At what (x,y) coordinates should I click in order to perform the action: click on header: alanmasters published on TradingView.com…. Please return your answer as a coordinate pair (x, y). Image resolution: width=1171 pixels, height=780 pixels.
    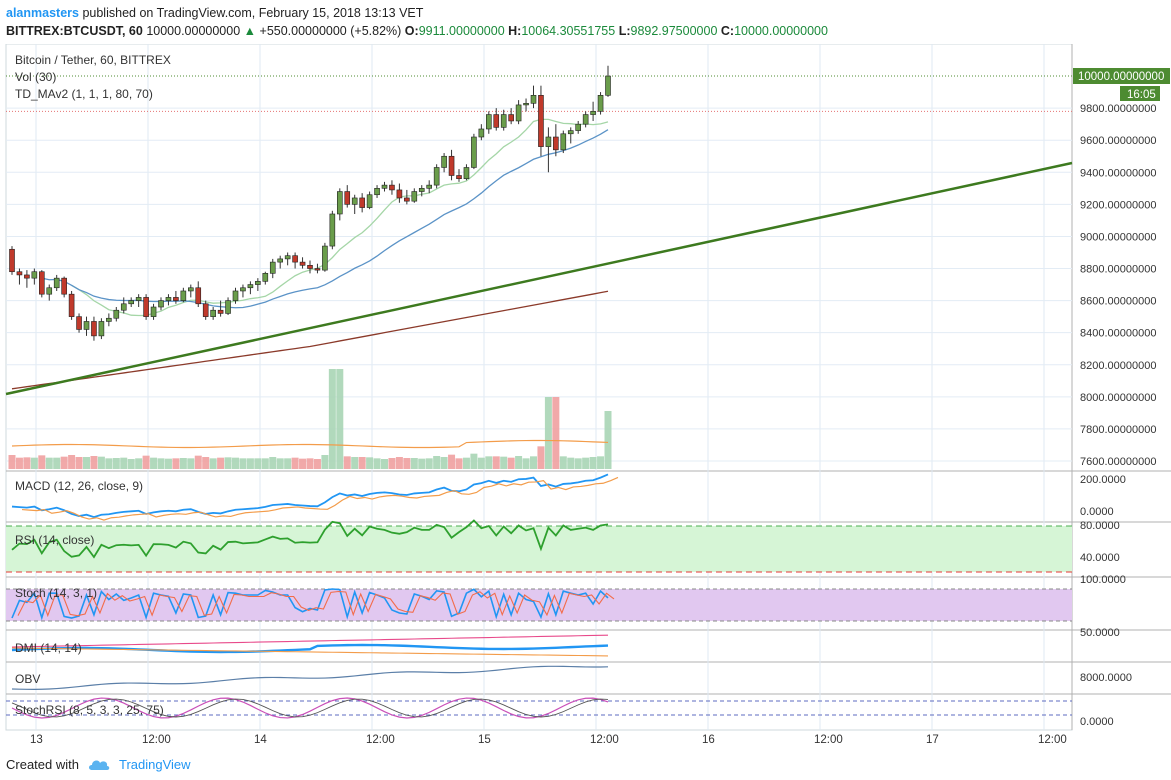
    Looking at the image, I should click on (585, 22).